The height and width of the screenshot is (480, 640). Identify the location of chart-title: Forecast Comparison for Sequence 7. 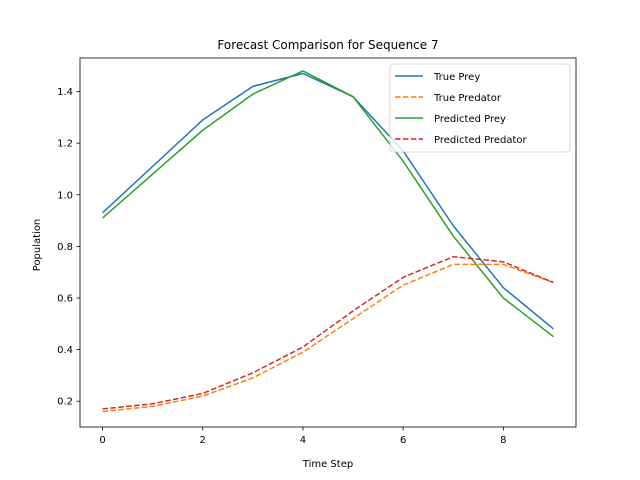
(327, 45).